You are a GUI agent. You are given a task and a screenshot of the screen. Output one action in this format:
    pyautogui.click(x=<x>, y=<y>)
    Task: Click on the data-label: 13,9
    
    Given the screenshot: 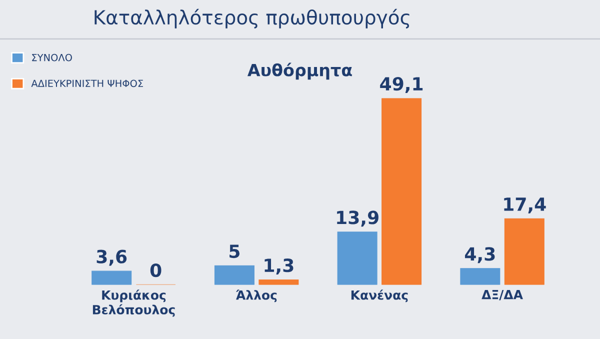 What is the action you would take?
    pyautogui.click(x=357, y=218)
    